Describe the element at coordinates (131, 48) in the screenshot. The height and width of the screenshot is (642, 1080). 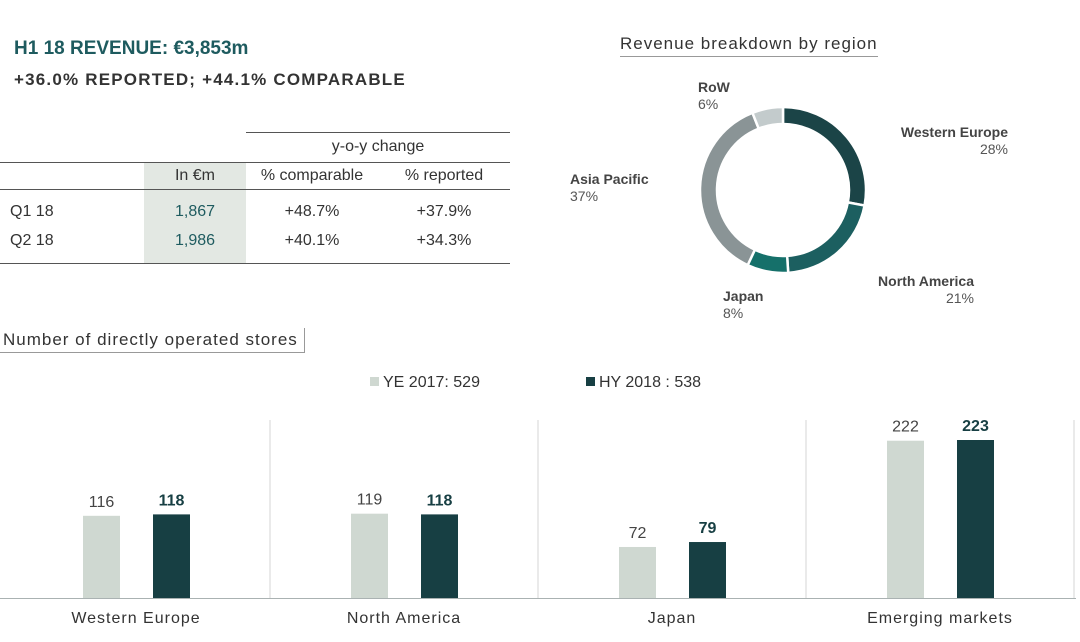
I see `headline: H1 18 REVENUE: €3,853m` at that location.